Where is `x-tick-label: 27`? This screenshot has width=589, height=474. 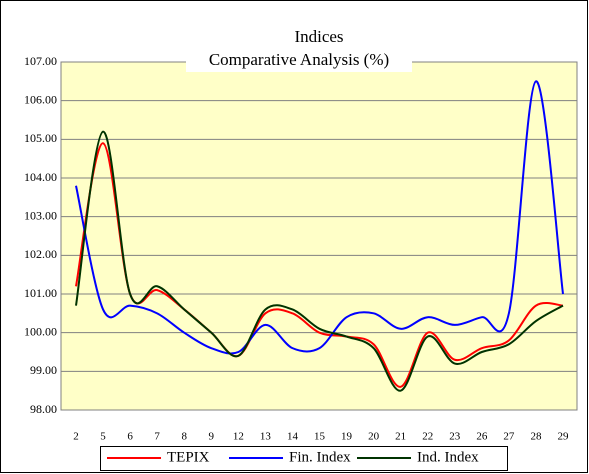 x-tick-label: 27 is located at coordinates (509, 437).